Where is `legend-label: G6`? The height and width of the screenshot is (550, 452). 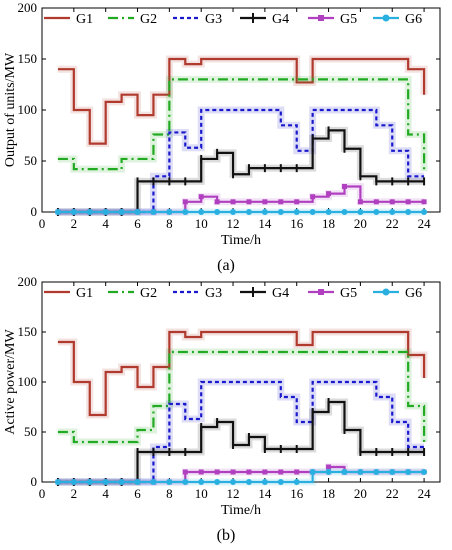
legend-label: G6 is located at coordinates (413, 293).